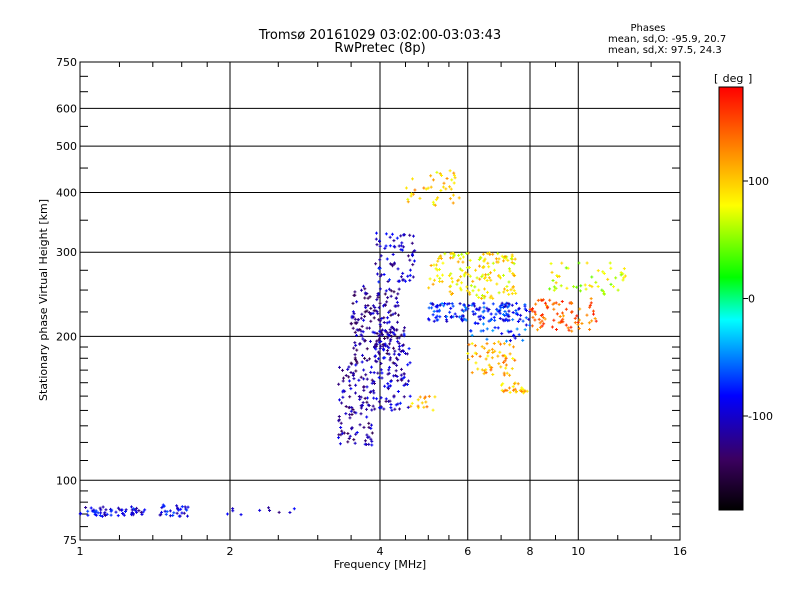 Image resolution: width=800 pixels, height=600 pixels. What do you see at coordinates (70, 540) in the screenshot?
I see `y-tick-label: 75` at bounding box center [70, 540].